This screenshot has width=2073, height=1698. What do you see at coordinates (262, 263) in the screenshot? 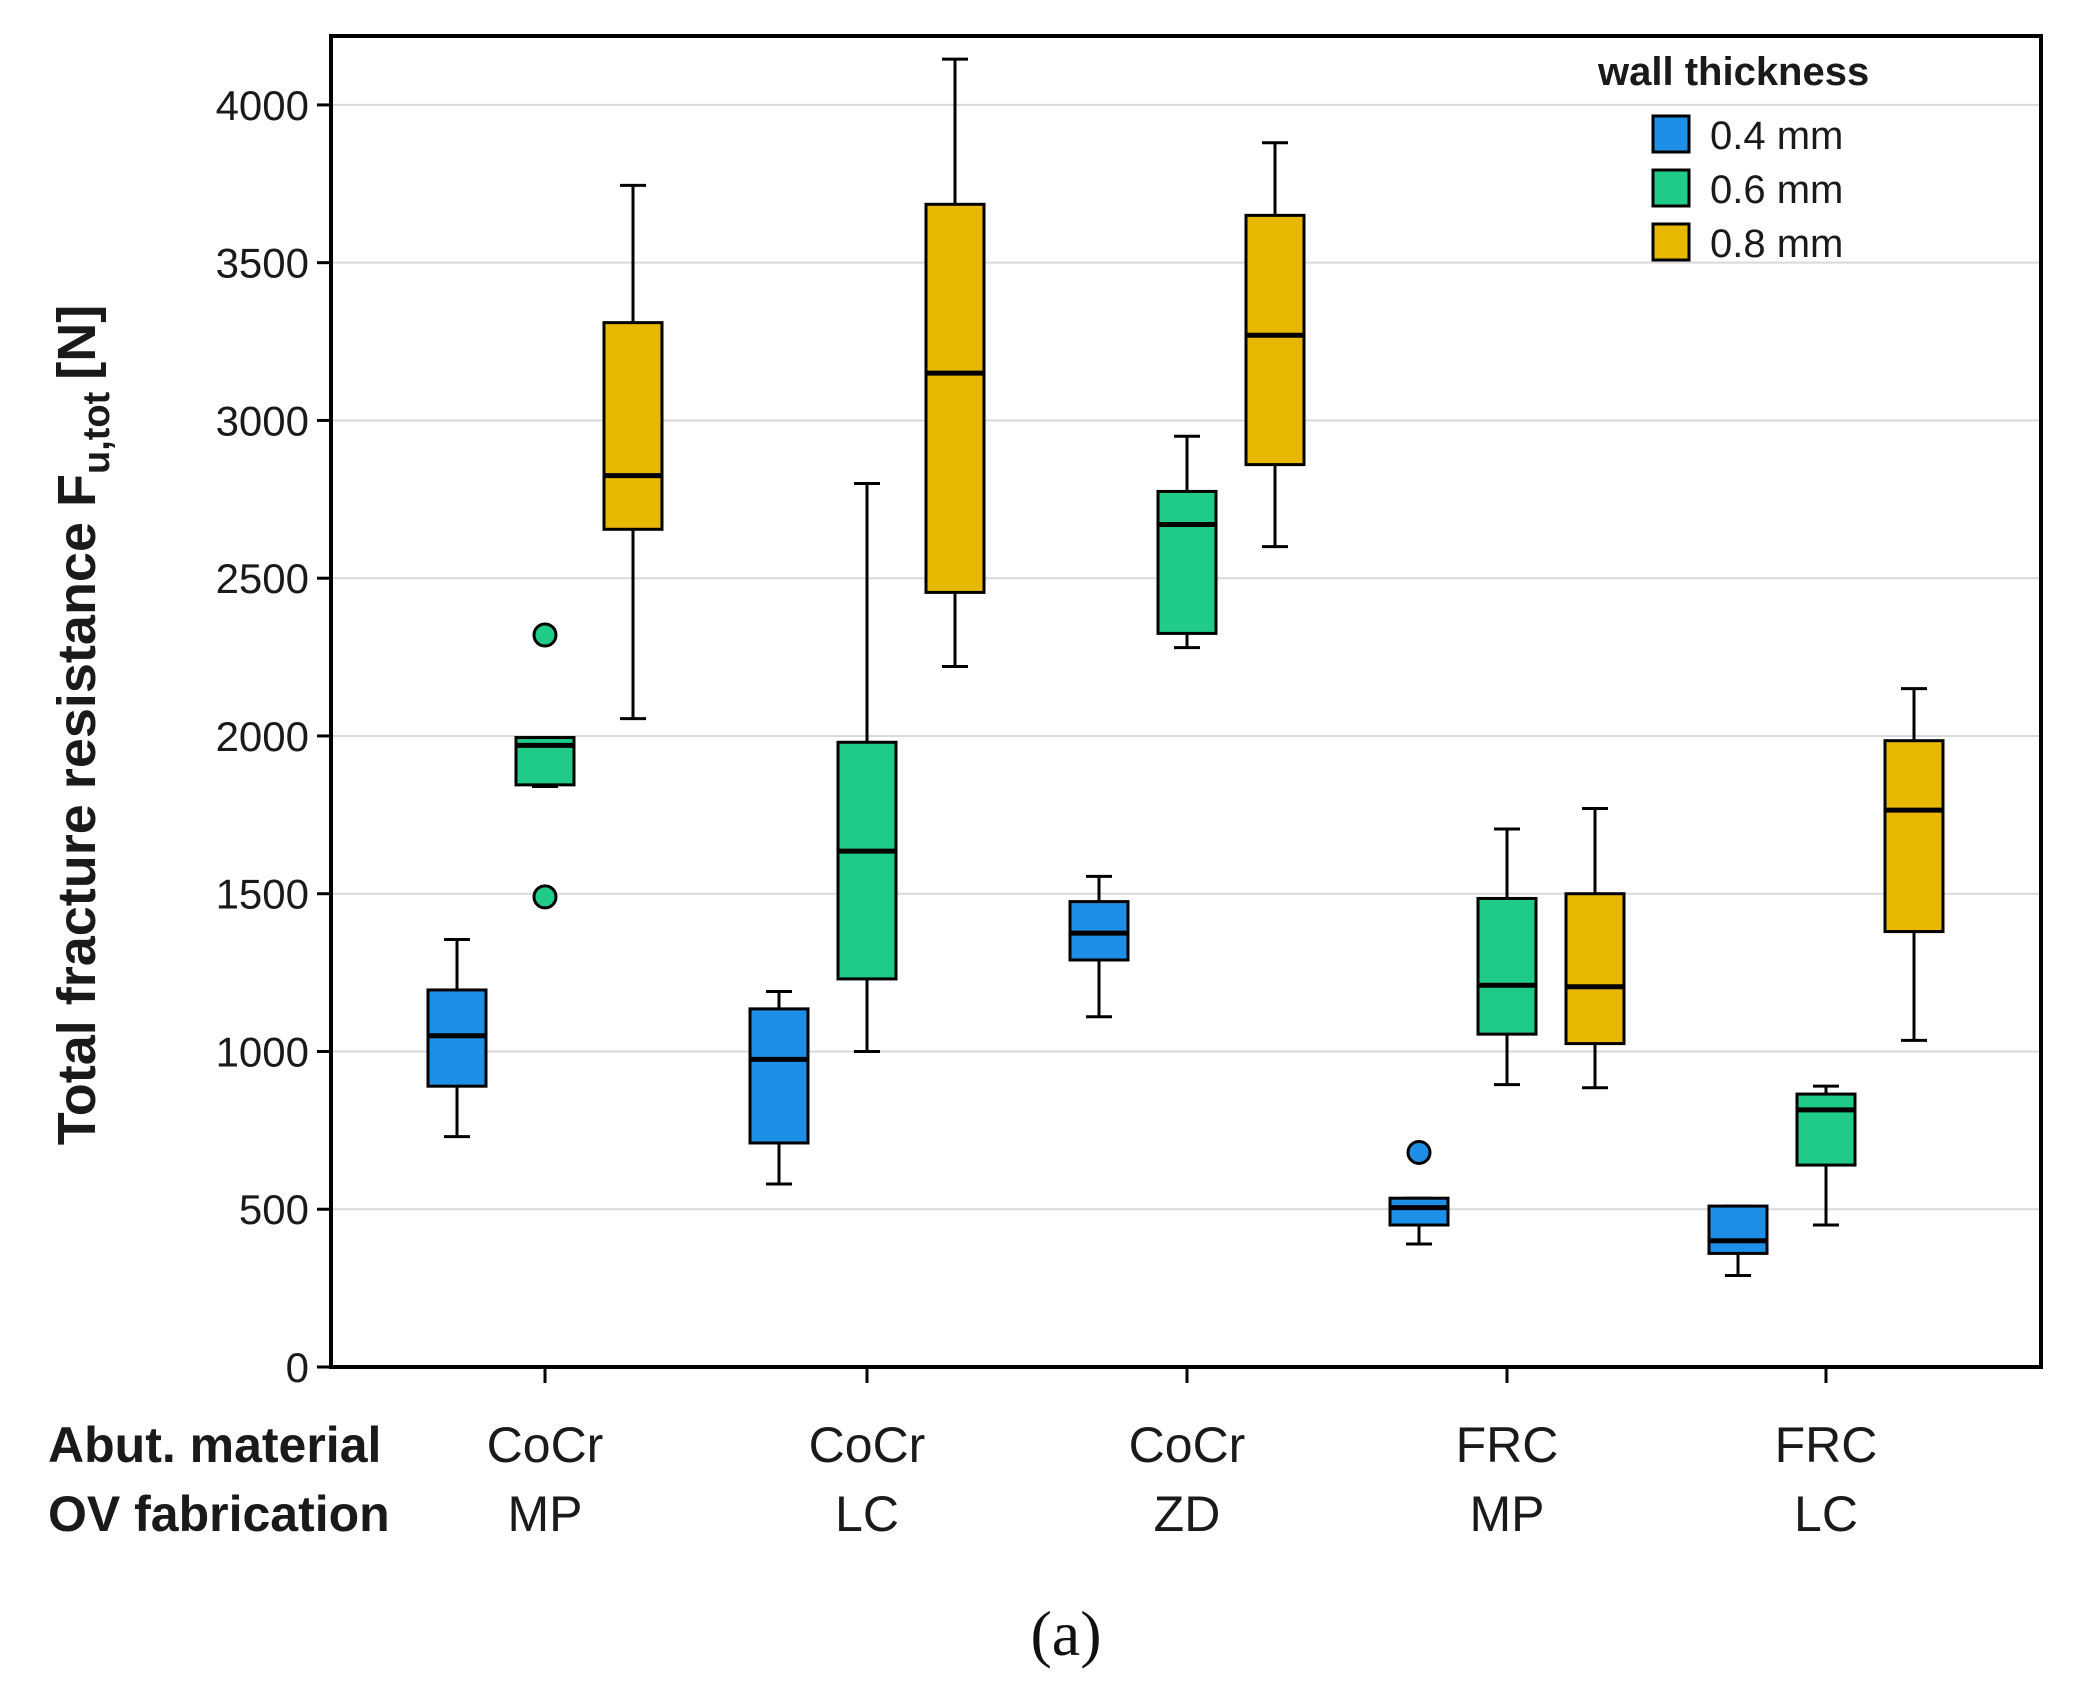
I see `y-tick-label-3500: 3500` at bounding box center [262, 263].